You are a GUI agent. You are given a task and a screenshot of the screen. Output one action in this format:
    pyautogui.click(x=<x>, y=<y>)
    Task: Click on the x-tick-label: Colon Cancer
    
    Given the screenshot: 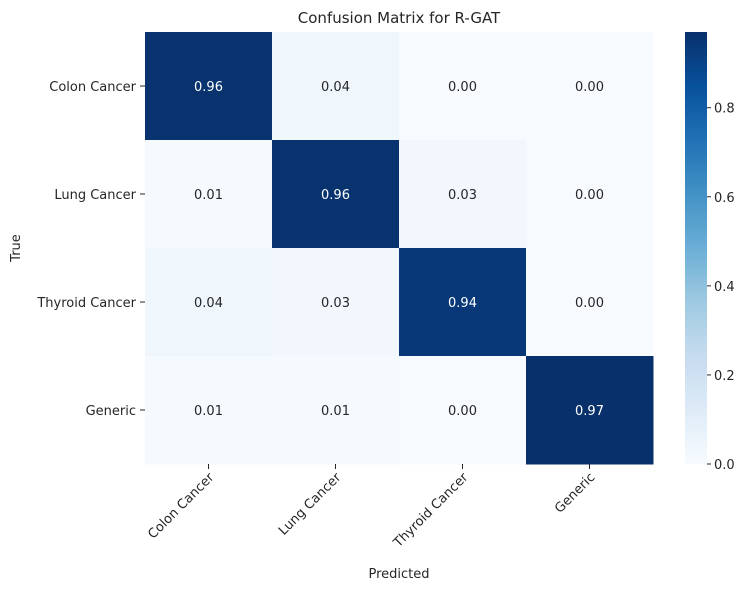 What is the action you would take?
    pyautogui.click(x=181, y=506)
    